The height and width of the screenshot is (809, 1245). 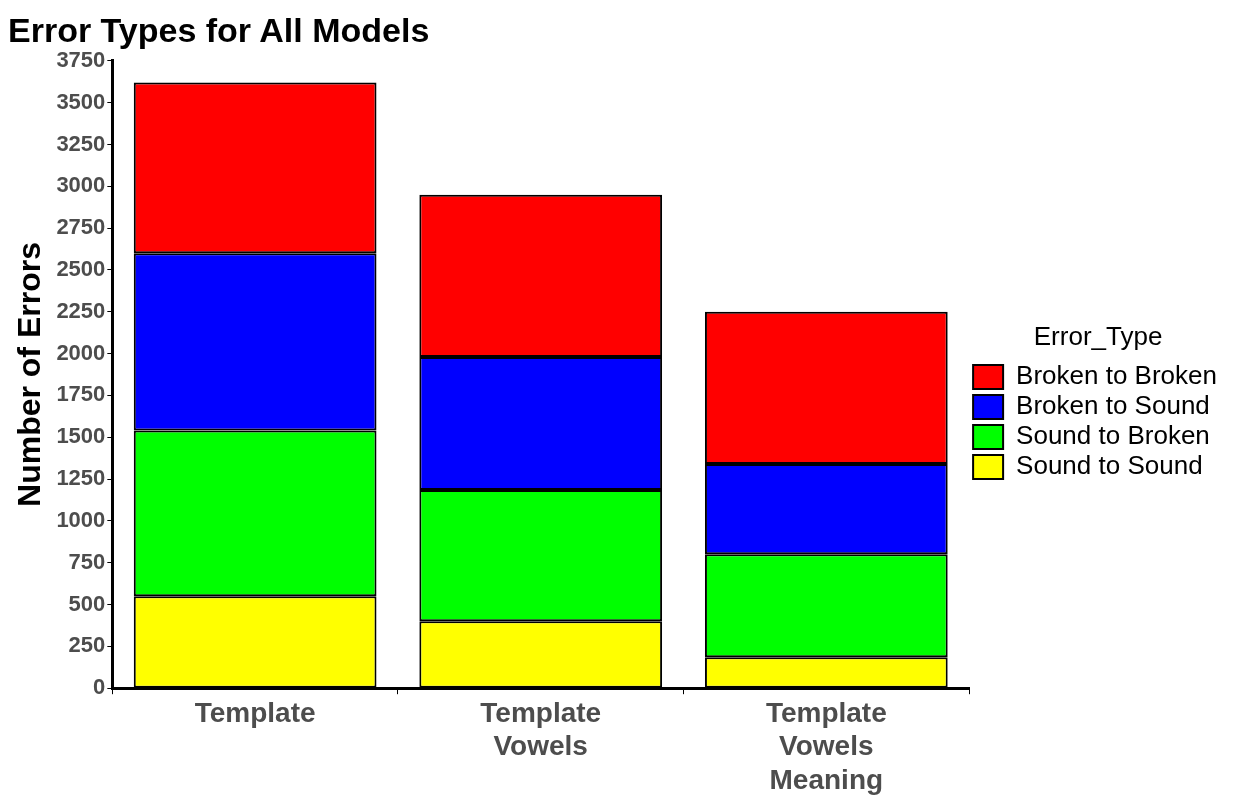 What do you see at coordinates (81, 478) in the screenshot?
I see `y-tick-label: 1250` at bounding box center [81, 478].